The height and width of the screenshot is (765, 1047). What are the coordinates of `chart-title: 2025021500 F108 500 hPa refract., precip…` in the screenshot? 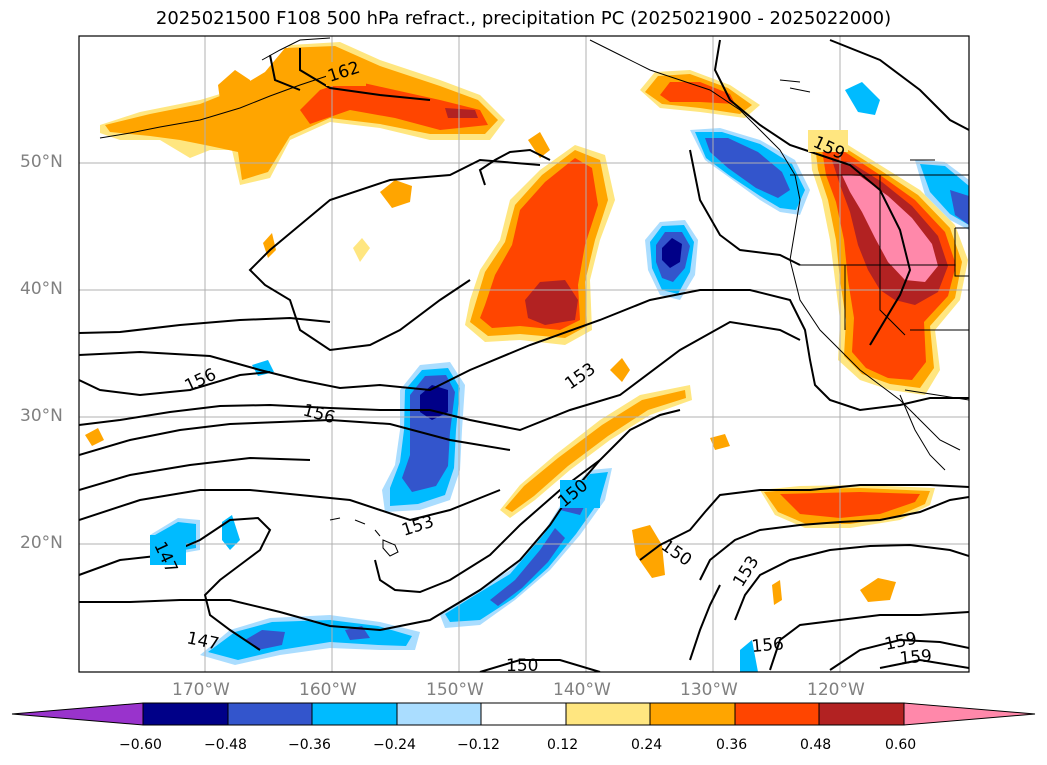 It's located at (523, 18).